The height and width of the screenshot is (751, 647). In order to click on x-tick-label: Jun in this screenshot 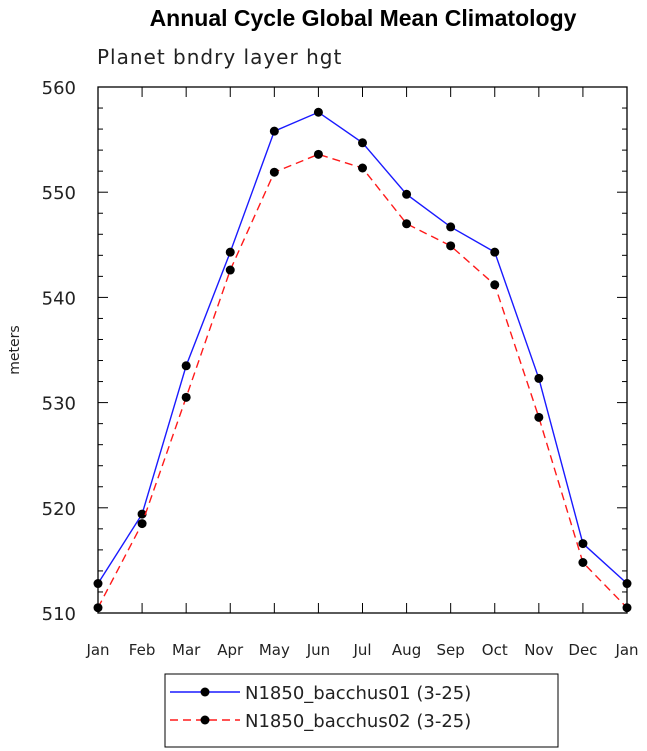, I will do `click(318, 650)`.